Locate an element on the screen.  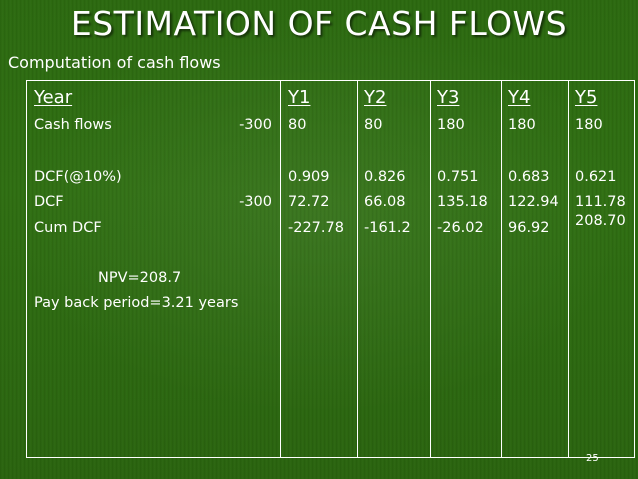
dcf-y2: 66.08 is located at coordinates (385, 202).